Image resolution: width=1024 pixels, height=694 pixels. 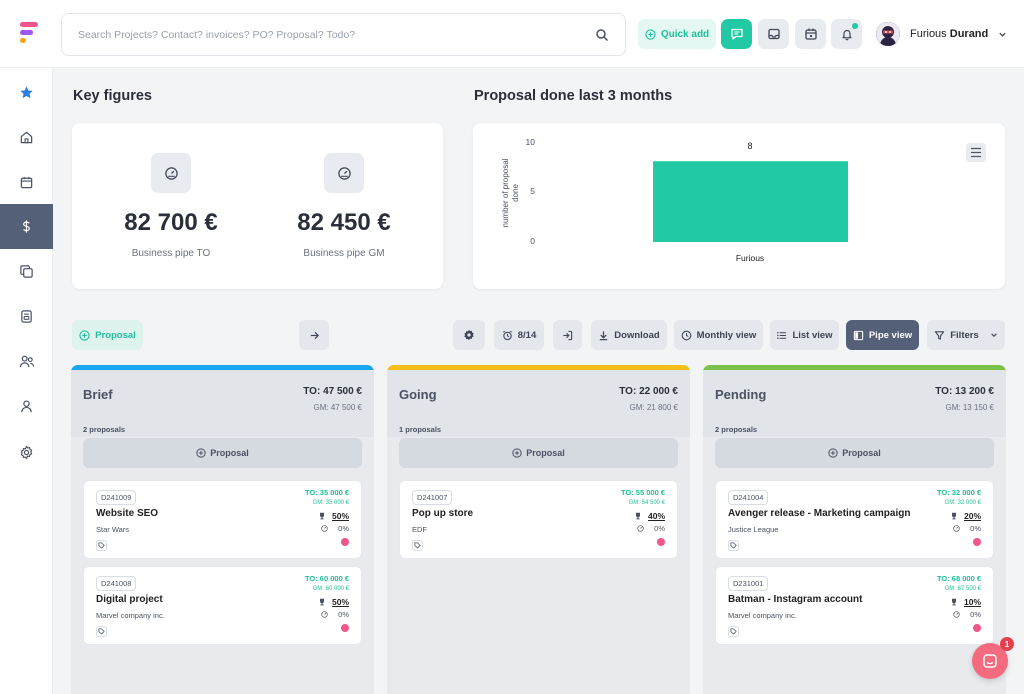 I want to click on column-to-total: TO: 22 000 €, so click(x=648, y=391).